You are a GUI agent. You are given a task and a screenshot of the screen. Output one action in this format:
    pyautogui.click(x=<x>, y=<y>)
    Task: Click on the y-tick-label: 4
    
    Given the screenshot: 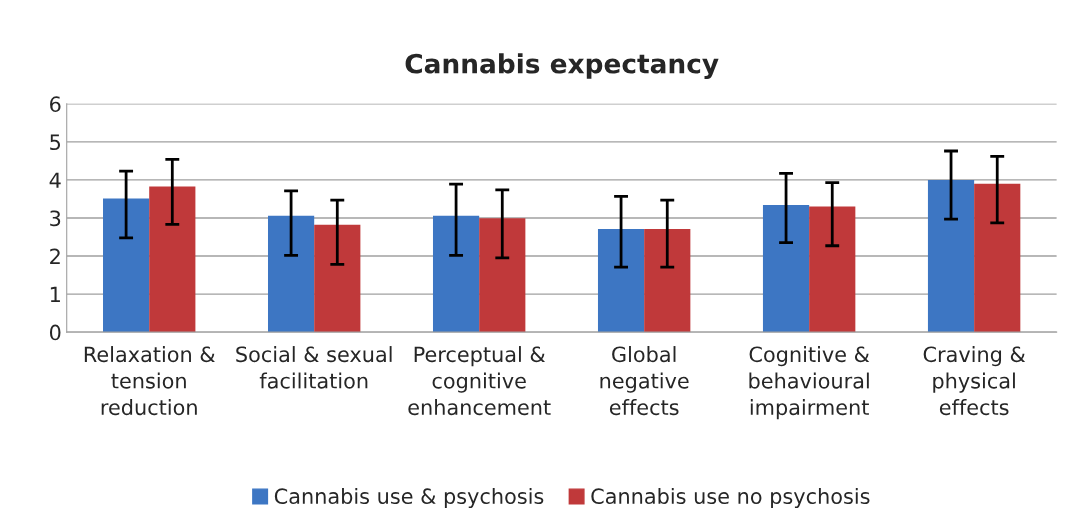 What is the action you would take?
    pyautogui.click(x=55, y=180)
    